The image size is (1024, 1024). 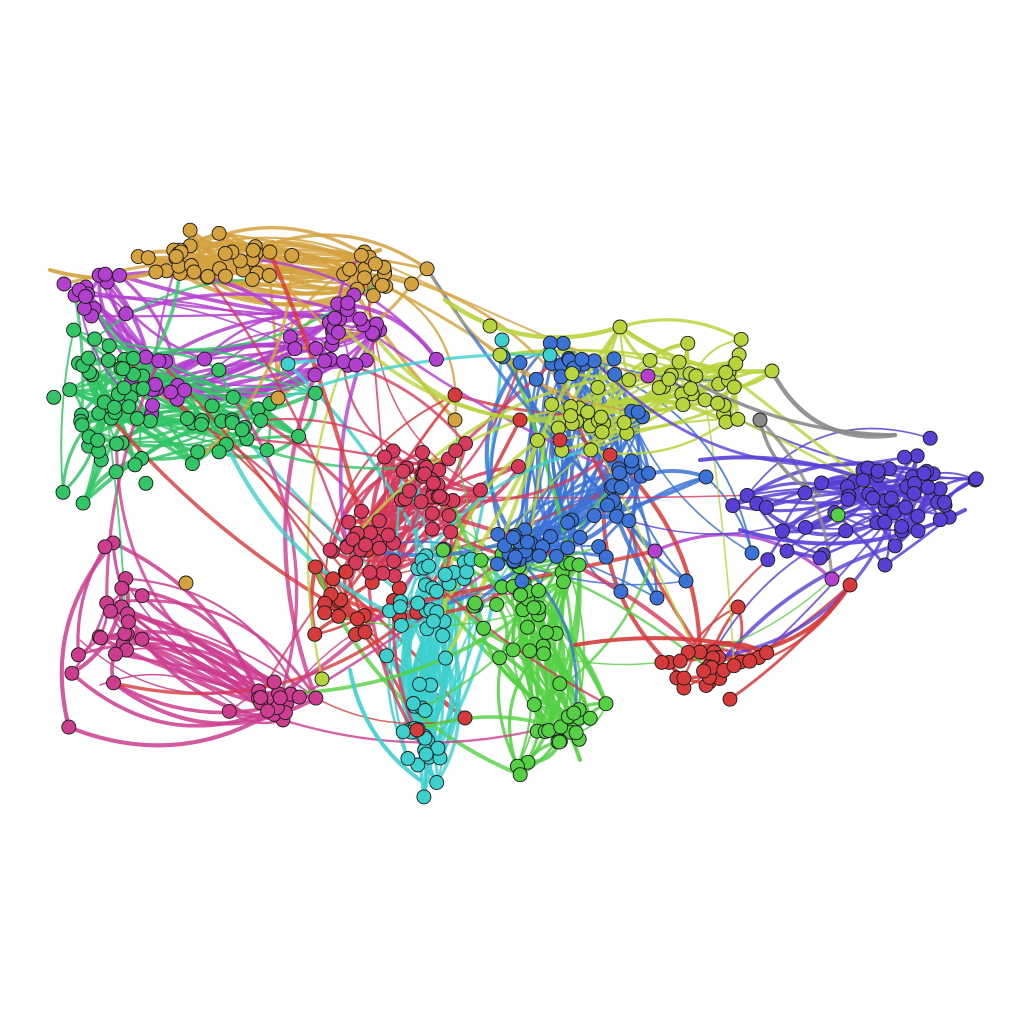 I want to click on graph-node-gray, so click(x=760, y=420).